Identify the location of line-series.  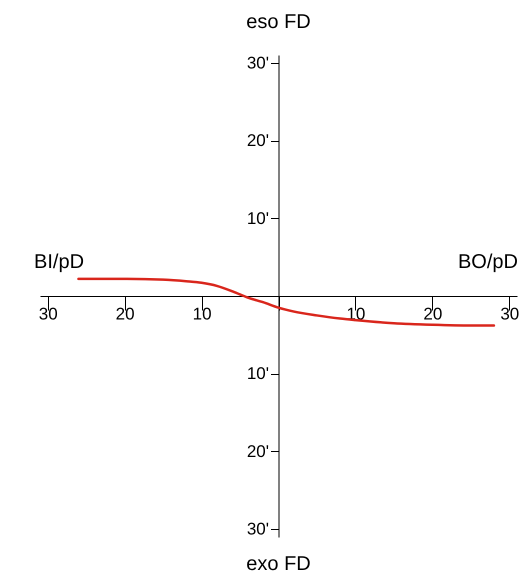
(286, 302).